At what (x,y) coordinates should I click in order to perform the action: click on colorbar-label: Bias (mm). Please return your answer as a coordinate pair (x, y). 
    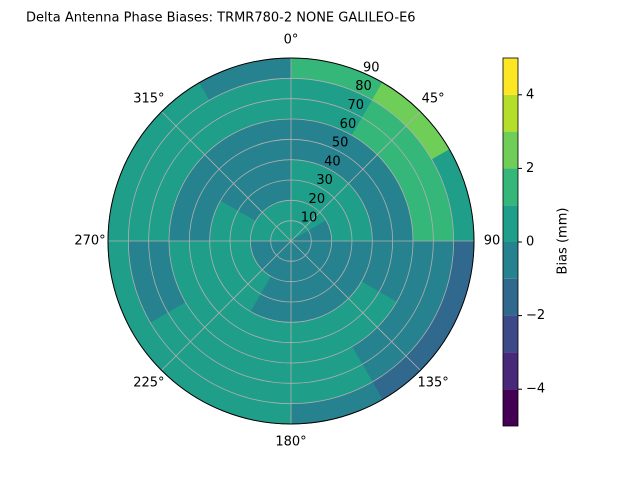
    Looking at the image, I should click on (563, 241).